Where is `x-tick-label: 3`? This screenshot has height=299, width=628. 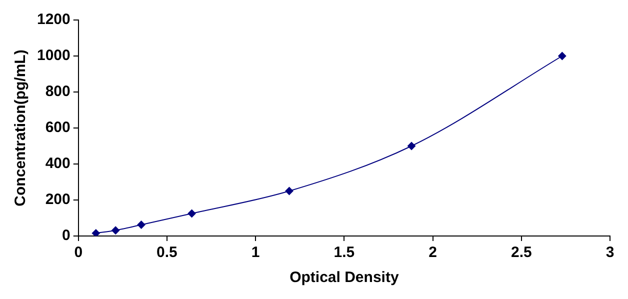
x-tick-label: 3 is located at coordinates (610, 253).